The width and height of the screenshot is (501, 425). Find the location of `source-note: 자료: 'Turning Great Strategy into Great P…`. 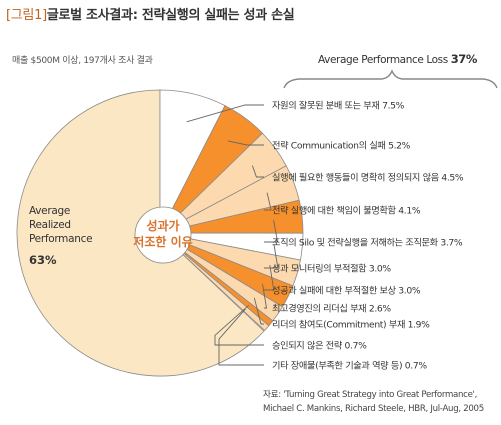

source-note: 자료: 'Turning Great Strategy into Great P… is located at coordinates (373, 402).